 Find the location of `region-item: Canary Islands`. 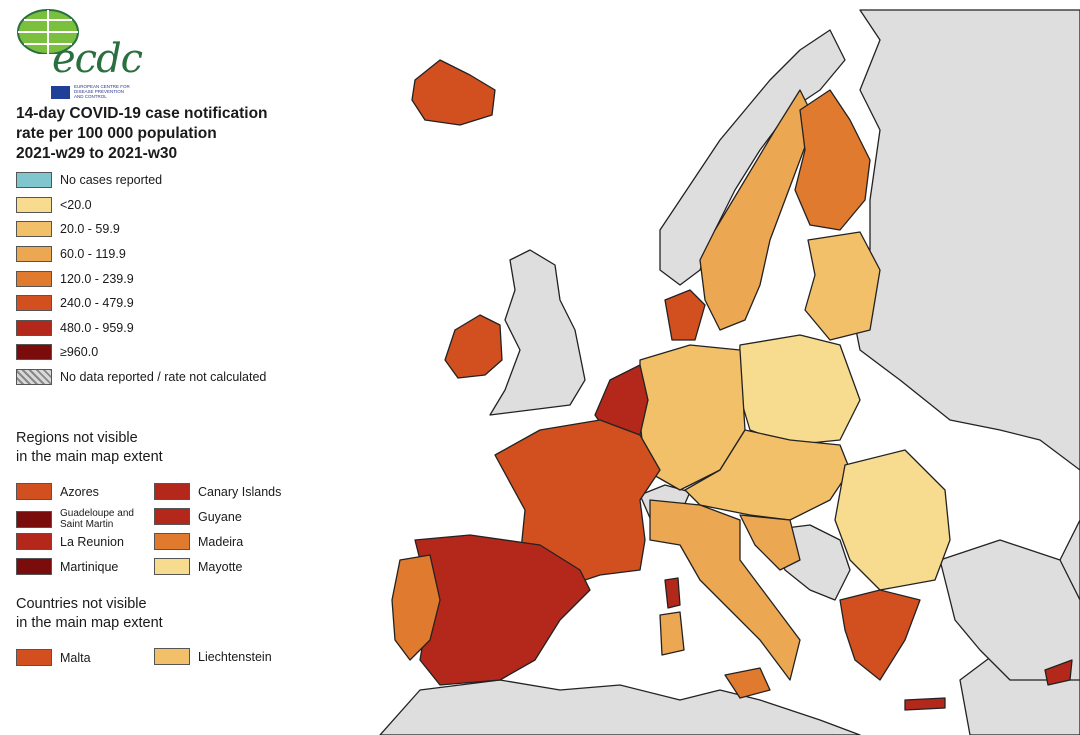

region-item: Canary Islands is located at coordinates (217, 491).